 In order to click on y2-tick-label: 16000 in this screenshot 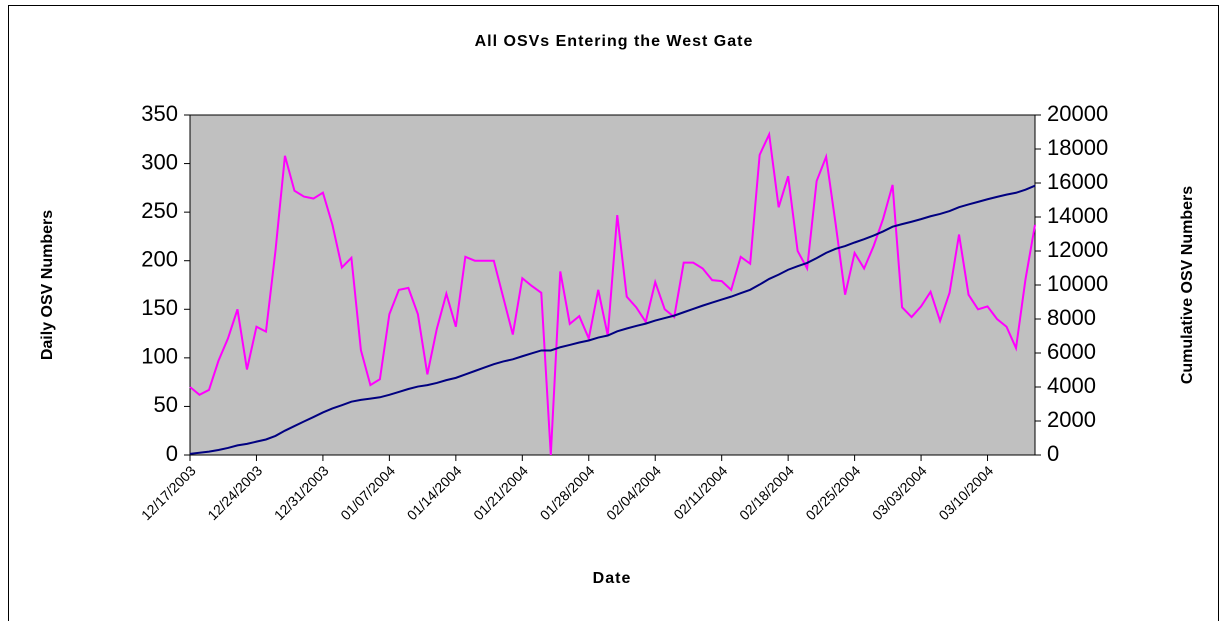, I will do `click(1077, 181)`.